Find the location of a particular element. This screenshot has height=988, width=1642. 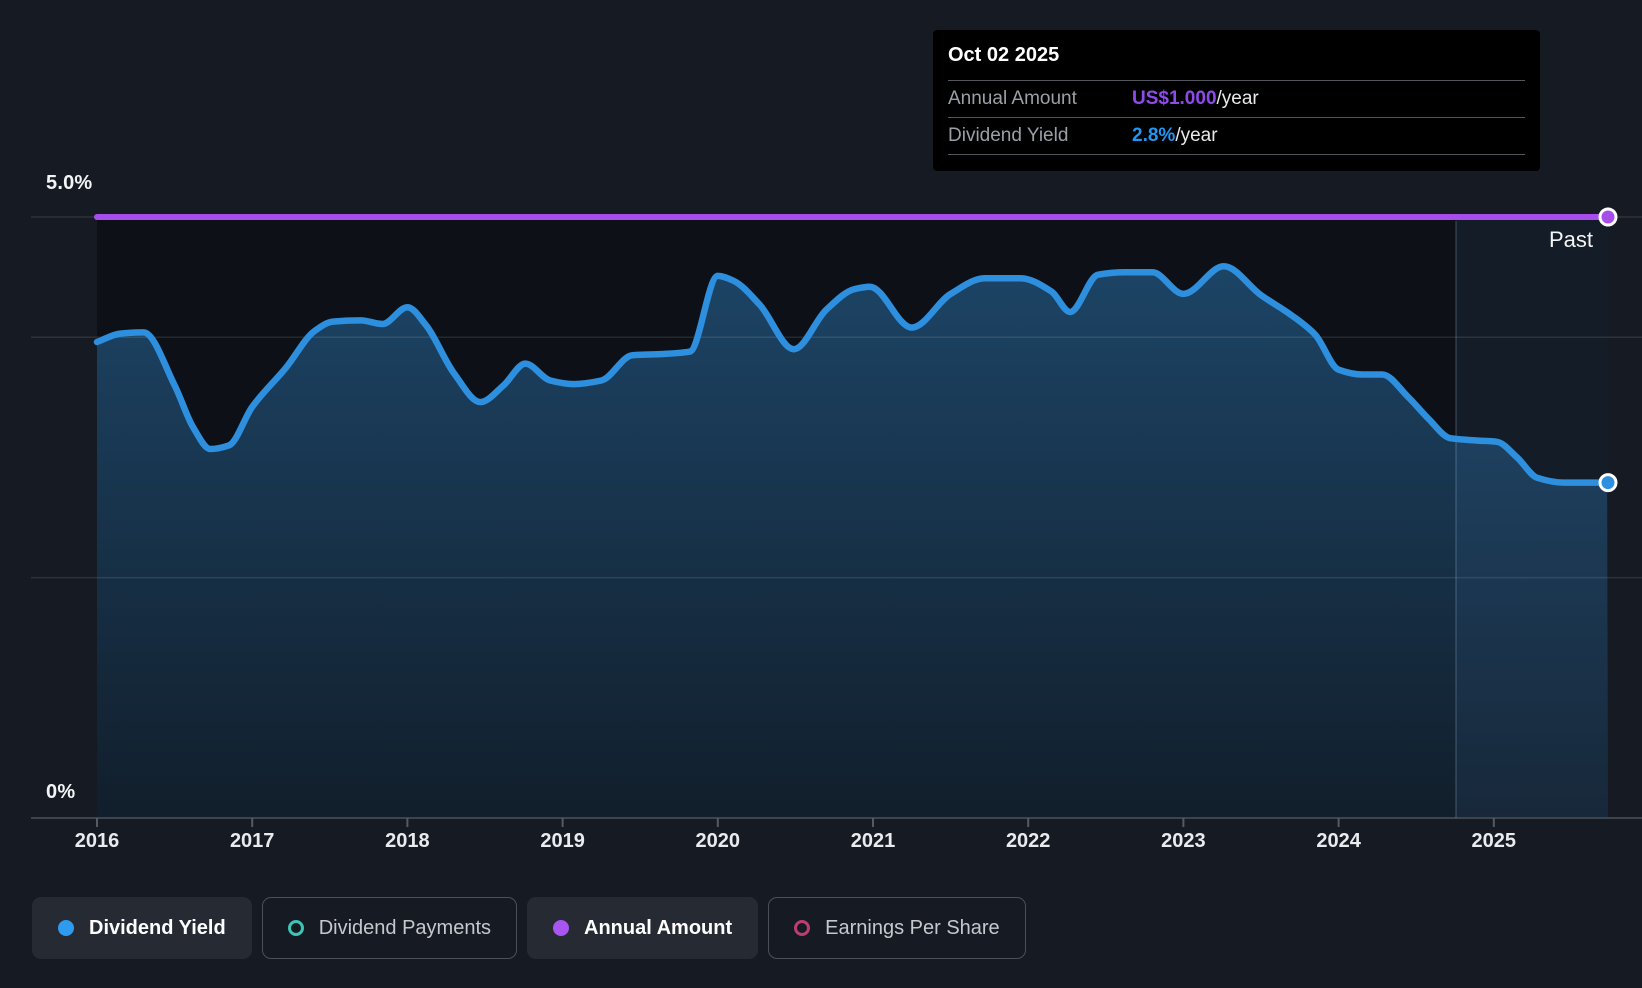

legend-button-earnings-per-share: Earnings Per Share is located at coordinates (897, 928).